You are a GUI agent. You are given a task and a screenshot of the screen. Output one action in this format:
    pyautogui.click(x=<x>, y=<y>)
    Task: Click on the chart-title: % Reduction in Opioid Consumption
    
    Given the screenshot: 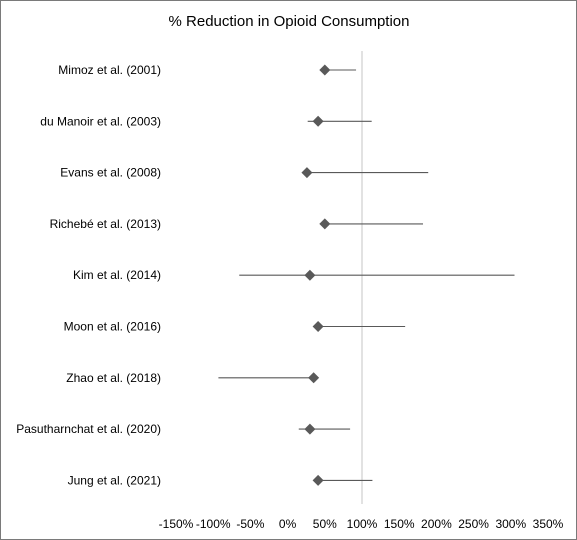 What is the action you would take?
    pyautogui.click(x=289, y=21)
    